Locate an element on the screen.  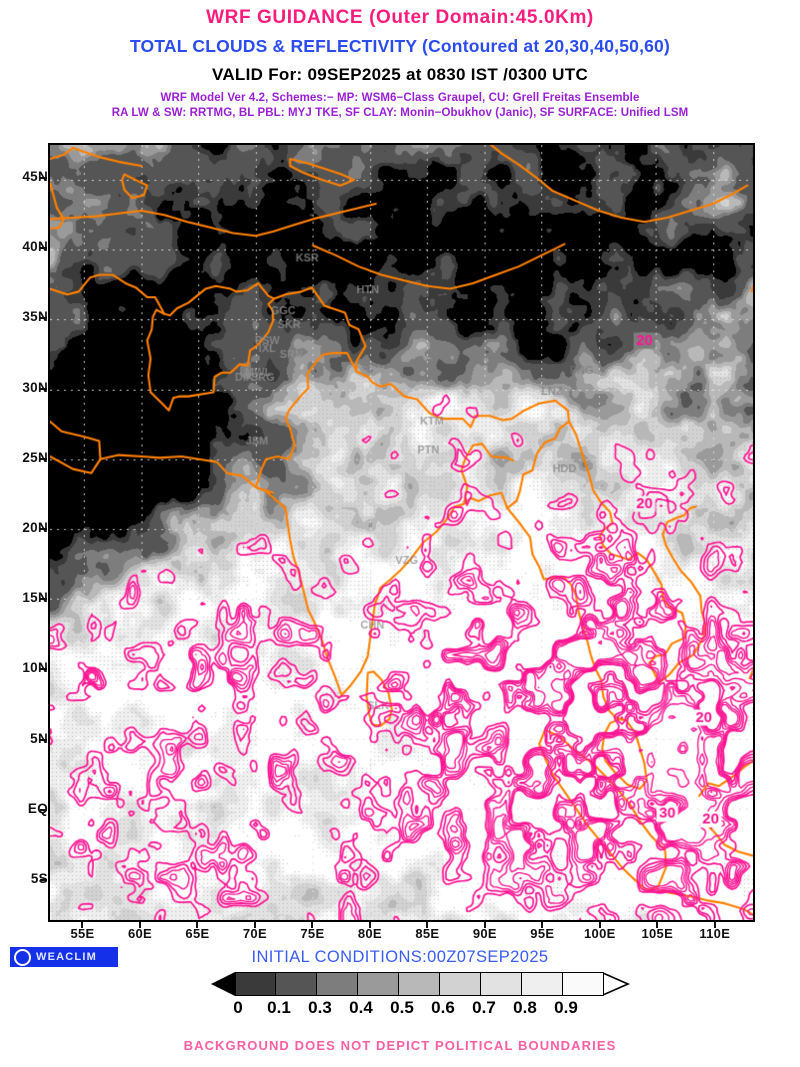
weaclim-logo-label: WEACLIM is located at coordinates (66, 957).